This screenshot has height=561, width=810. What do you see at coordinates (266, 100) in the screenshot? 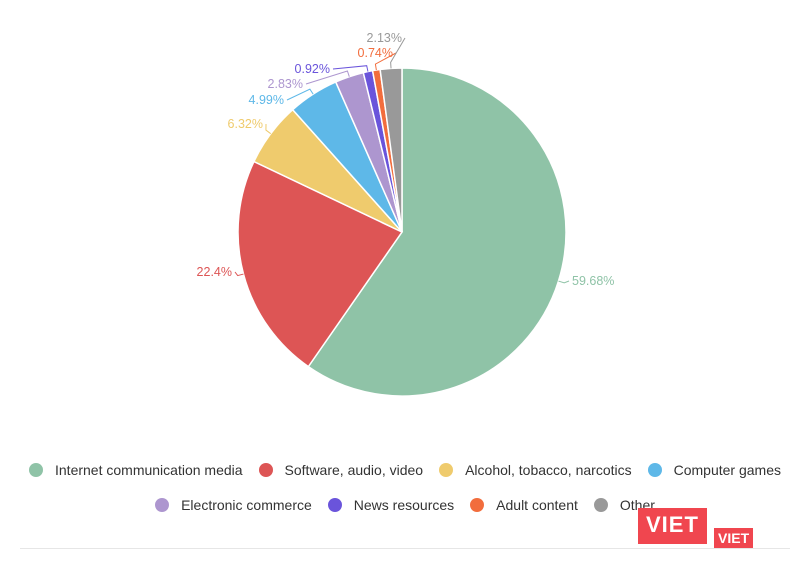
I see `data-label-3: 4.99%` at bounding box center [266, 100].